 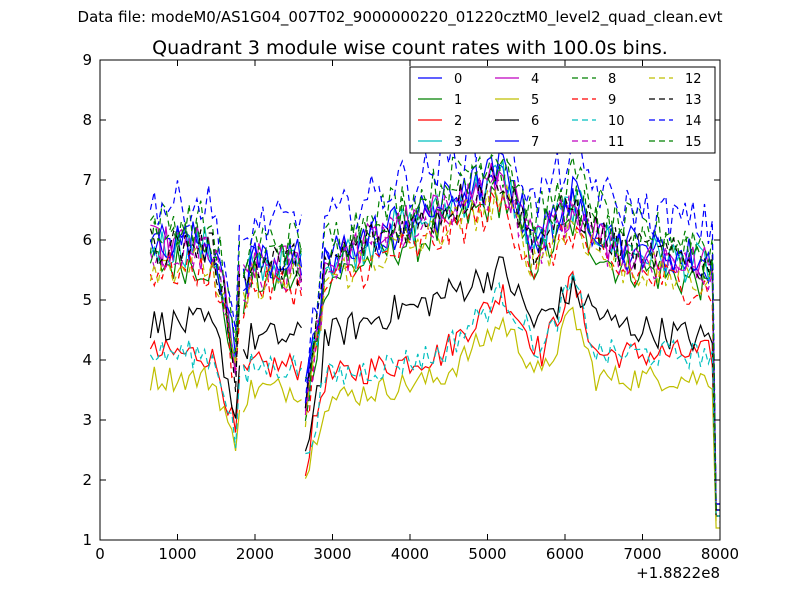 What do you see at coordinates (535, 142) in the screenshot?
I see `legend-label-7: 7` at bounding box center [535, 142].